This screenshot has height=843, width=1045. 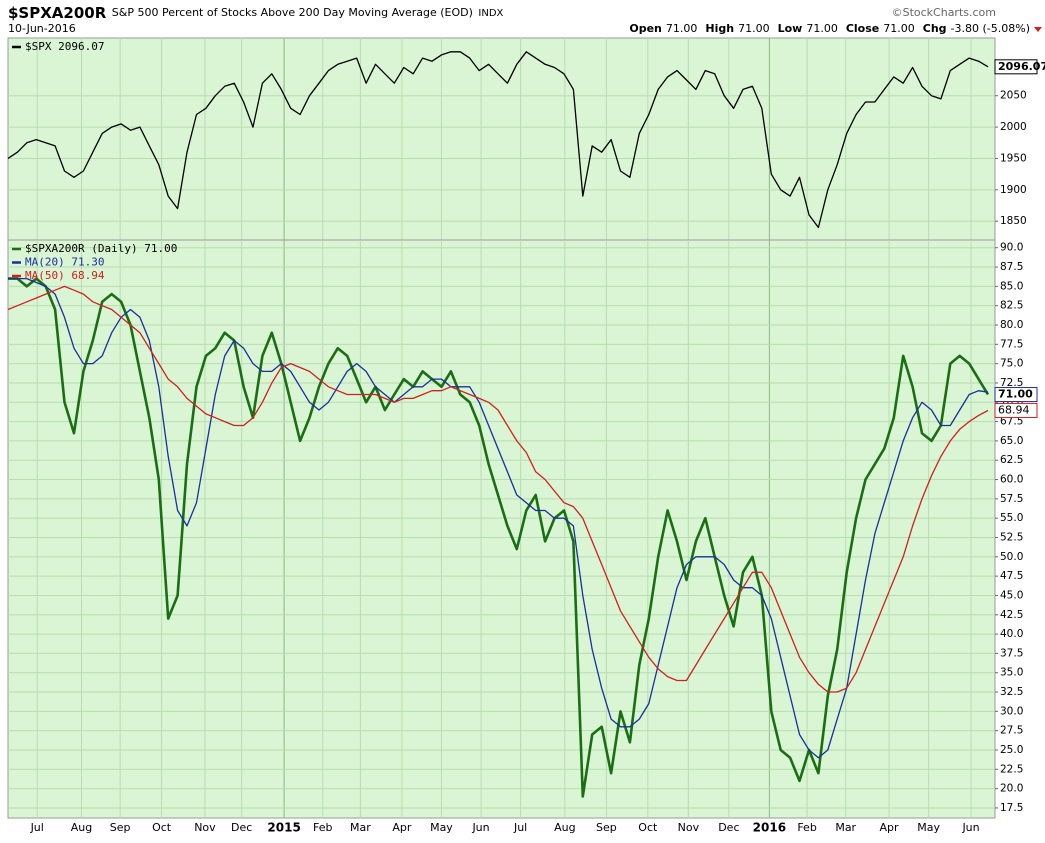 What do you see at coordinates (935, 28) in the screenshot?
I see `quote-label: Chg` at bounding box center [935, 28].